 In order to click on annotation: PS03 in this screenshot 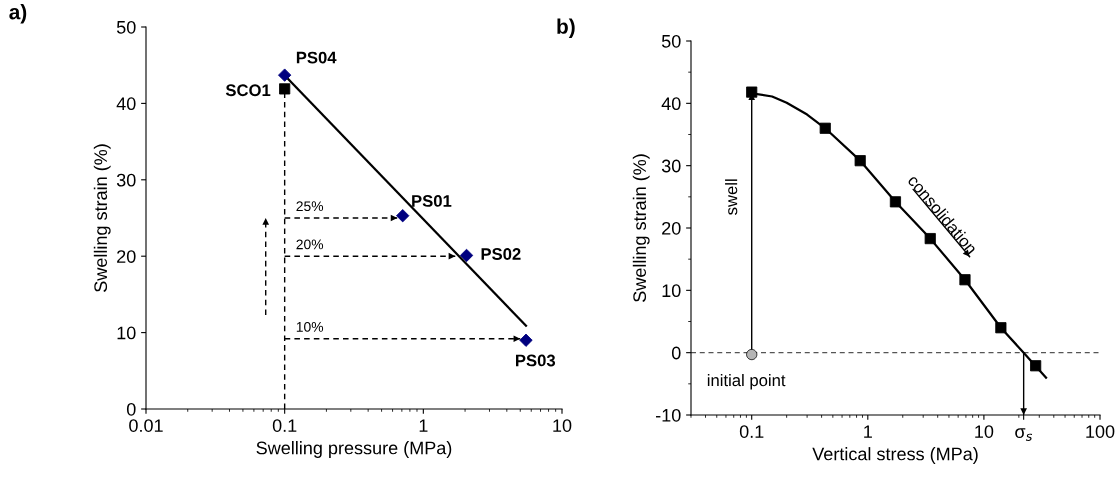, I will do `click(536, 360)`.